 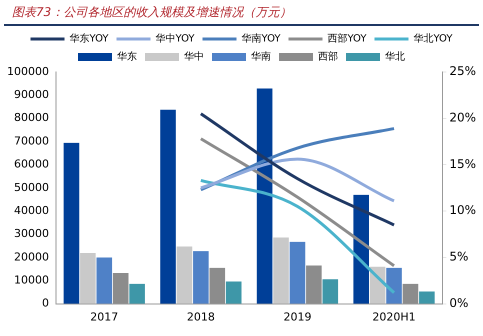 What do you see at coordinates (194, 56) in the screenshot?
I see `legend-label: 华中` at bounding box center [194, 56].